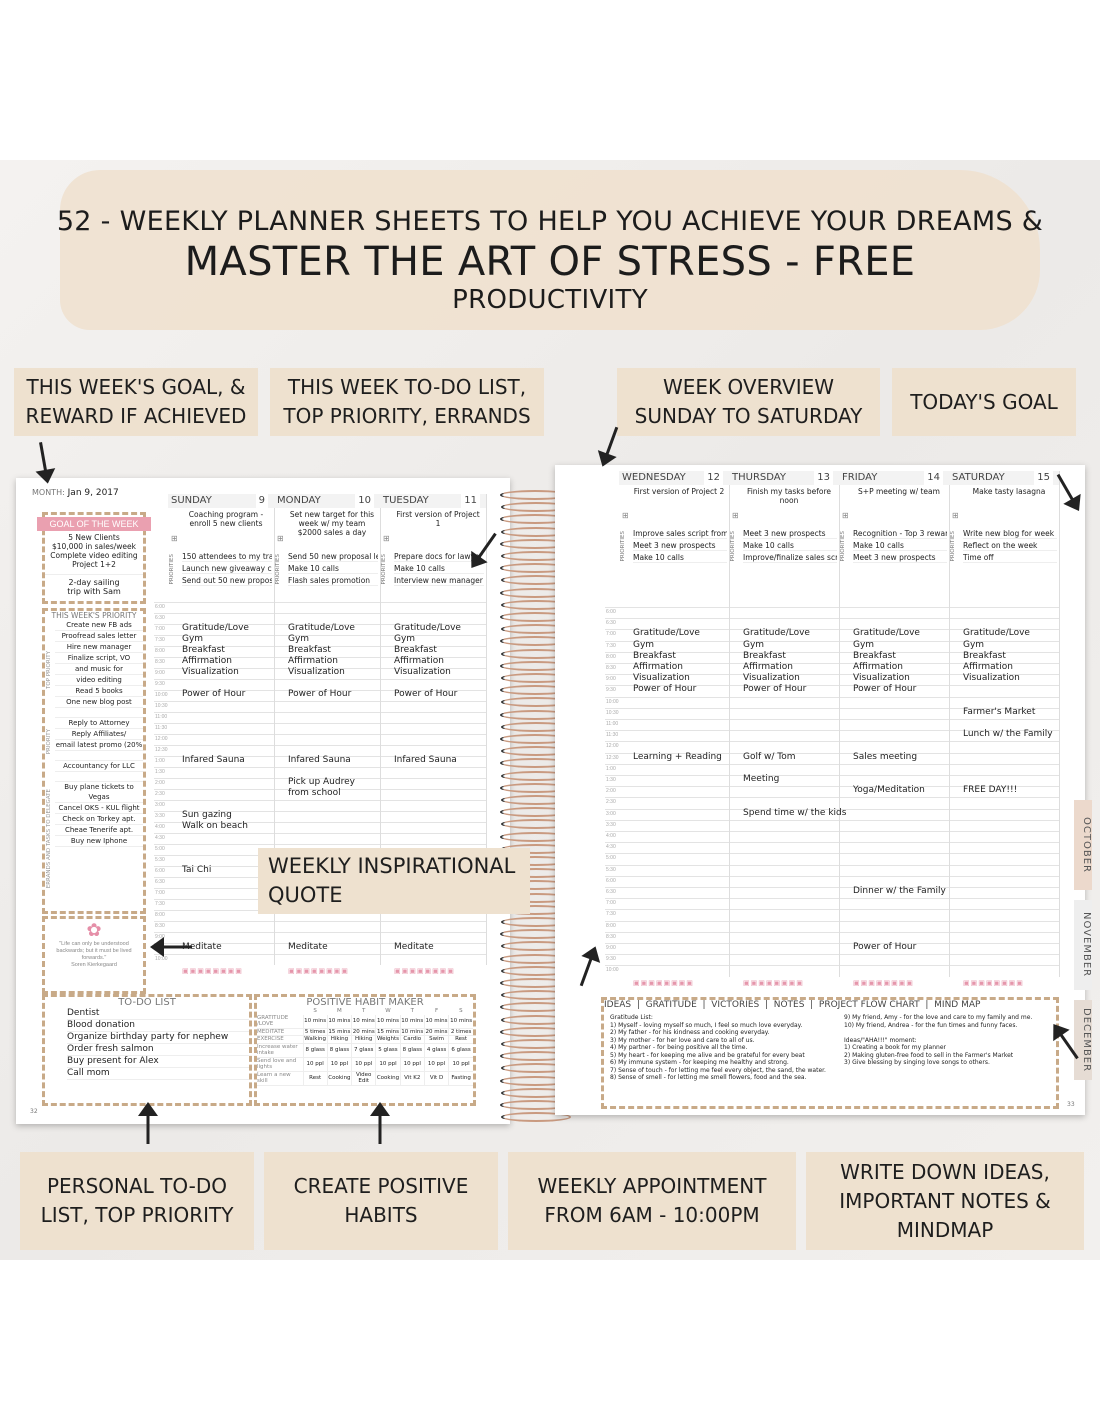  Describe the element at coordinates (94, 930) in the screenshot. I see `flower-icon: ✿` at that location.